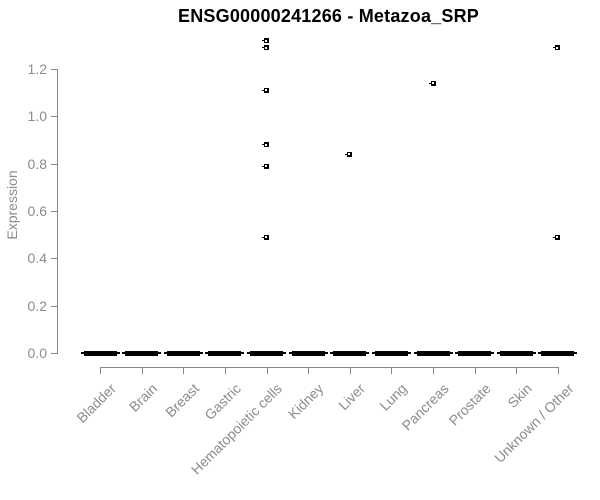  What do you see at coordinates (57, 211) in the screenshot?
I see `y-axis-line` at bounding box center [57, 211].